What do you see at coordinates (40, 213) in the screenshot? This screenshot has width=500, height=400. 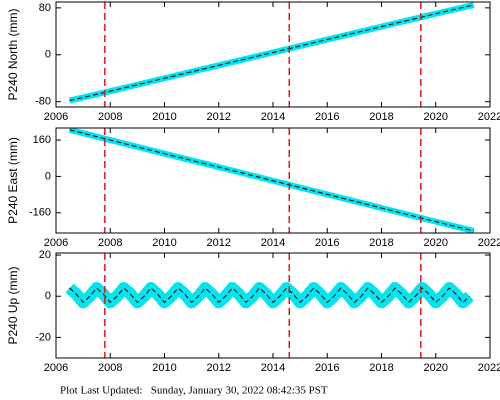 I see `y-tick-label: -160` at bounding box center [40, 213].